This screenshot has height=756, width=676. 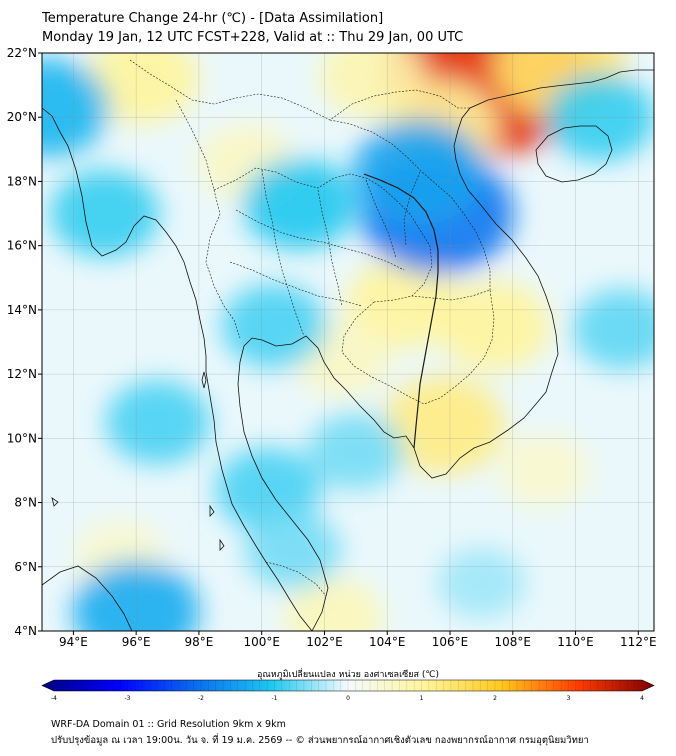 I want to click on anomaly-warm-south-sea, so click(x=544, y=470).